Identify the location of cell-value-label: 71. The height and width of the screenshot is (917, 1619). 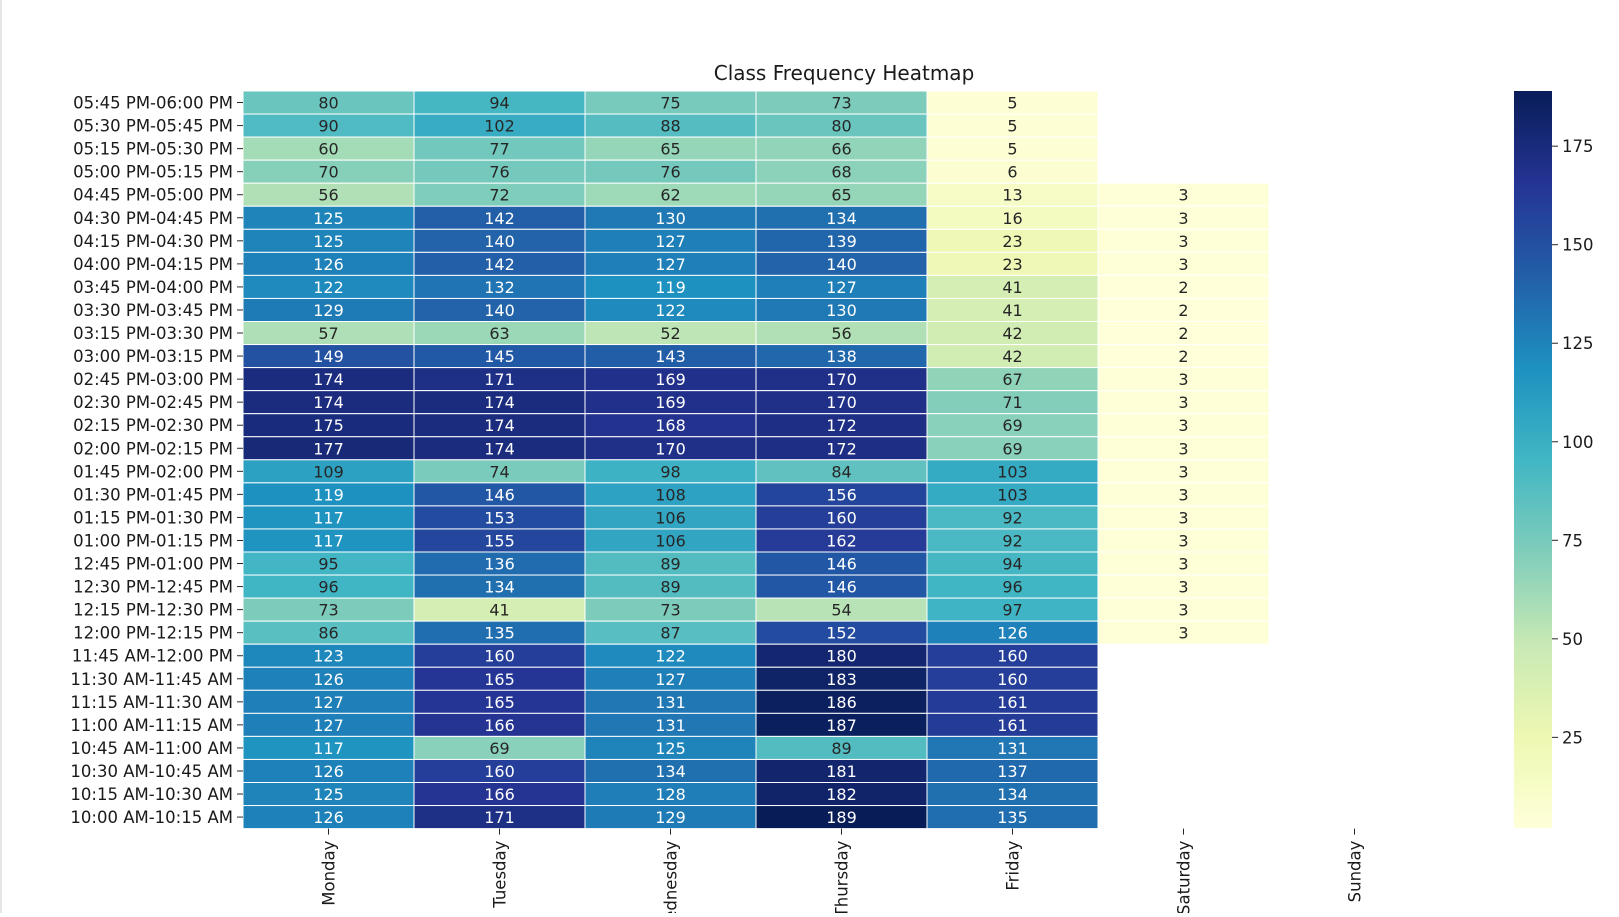
(1012, 402).